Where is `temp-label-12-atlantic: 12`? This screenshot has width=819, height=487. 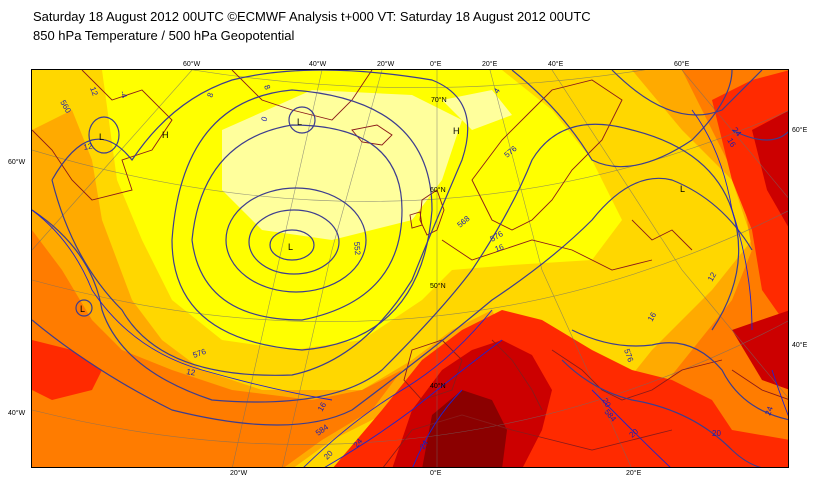 temp-label-12-atlantic: 12 is located at coordinates (191, 372).